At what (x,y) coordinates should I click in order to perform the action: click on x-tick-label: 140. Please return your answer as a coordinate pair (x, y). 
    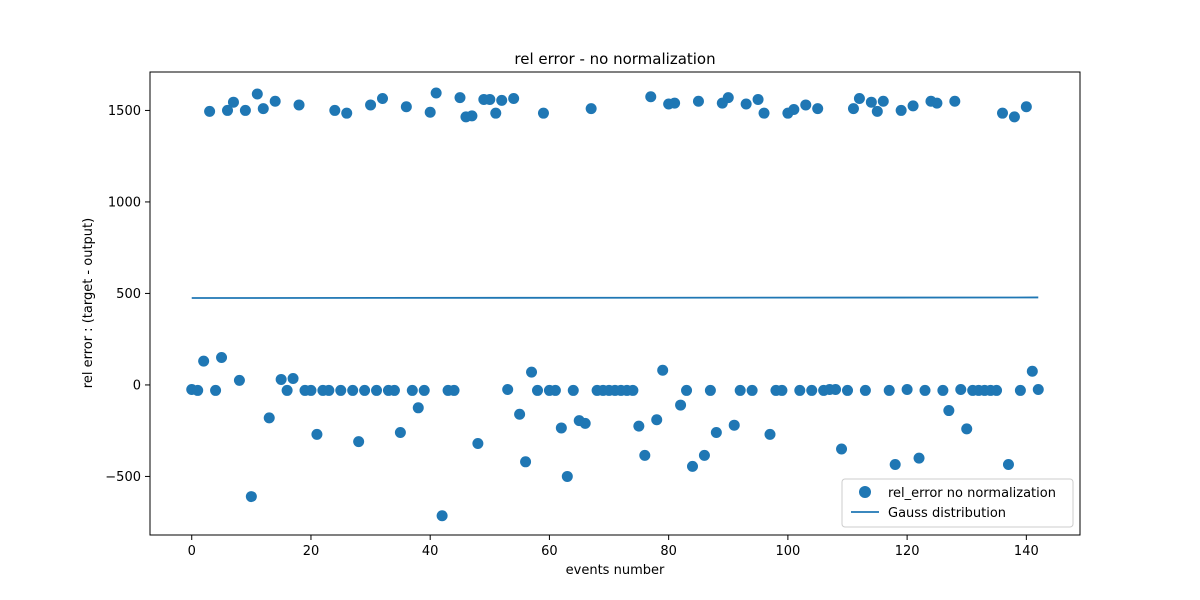
    Looking at the image, I should click on (1026, 551).